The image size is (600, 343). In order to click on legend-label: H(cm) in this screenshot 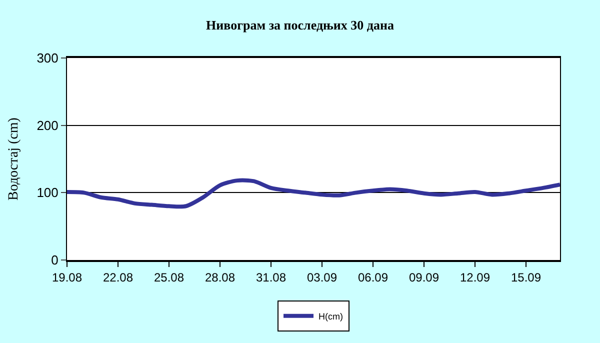, I will do `click(330, 316)`.